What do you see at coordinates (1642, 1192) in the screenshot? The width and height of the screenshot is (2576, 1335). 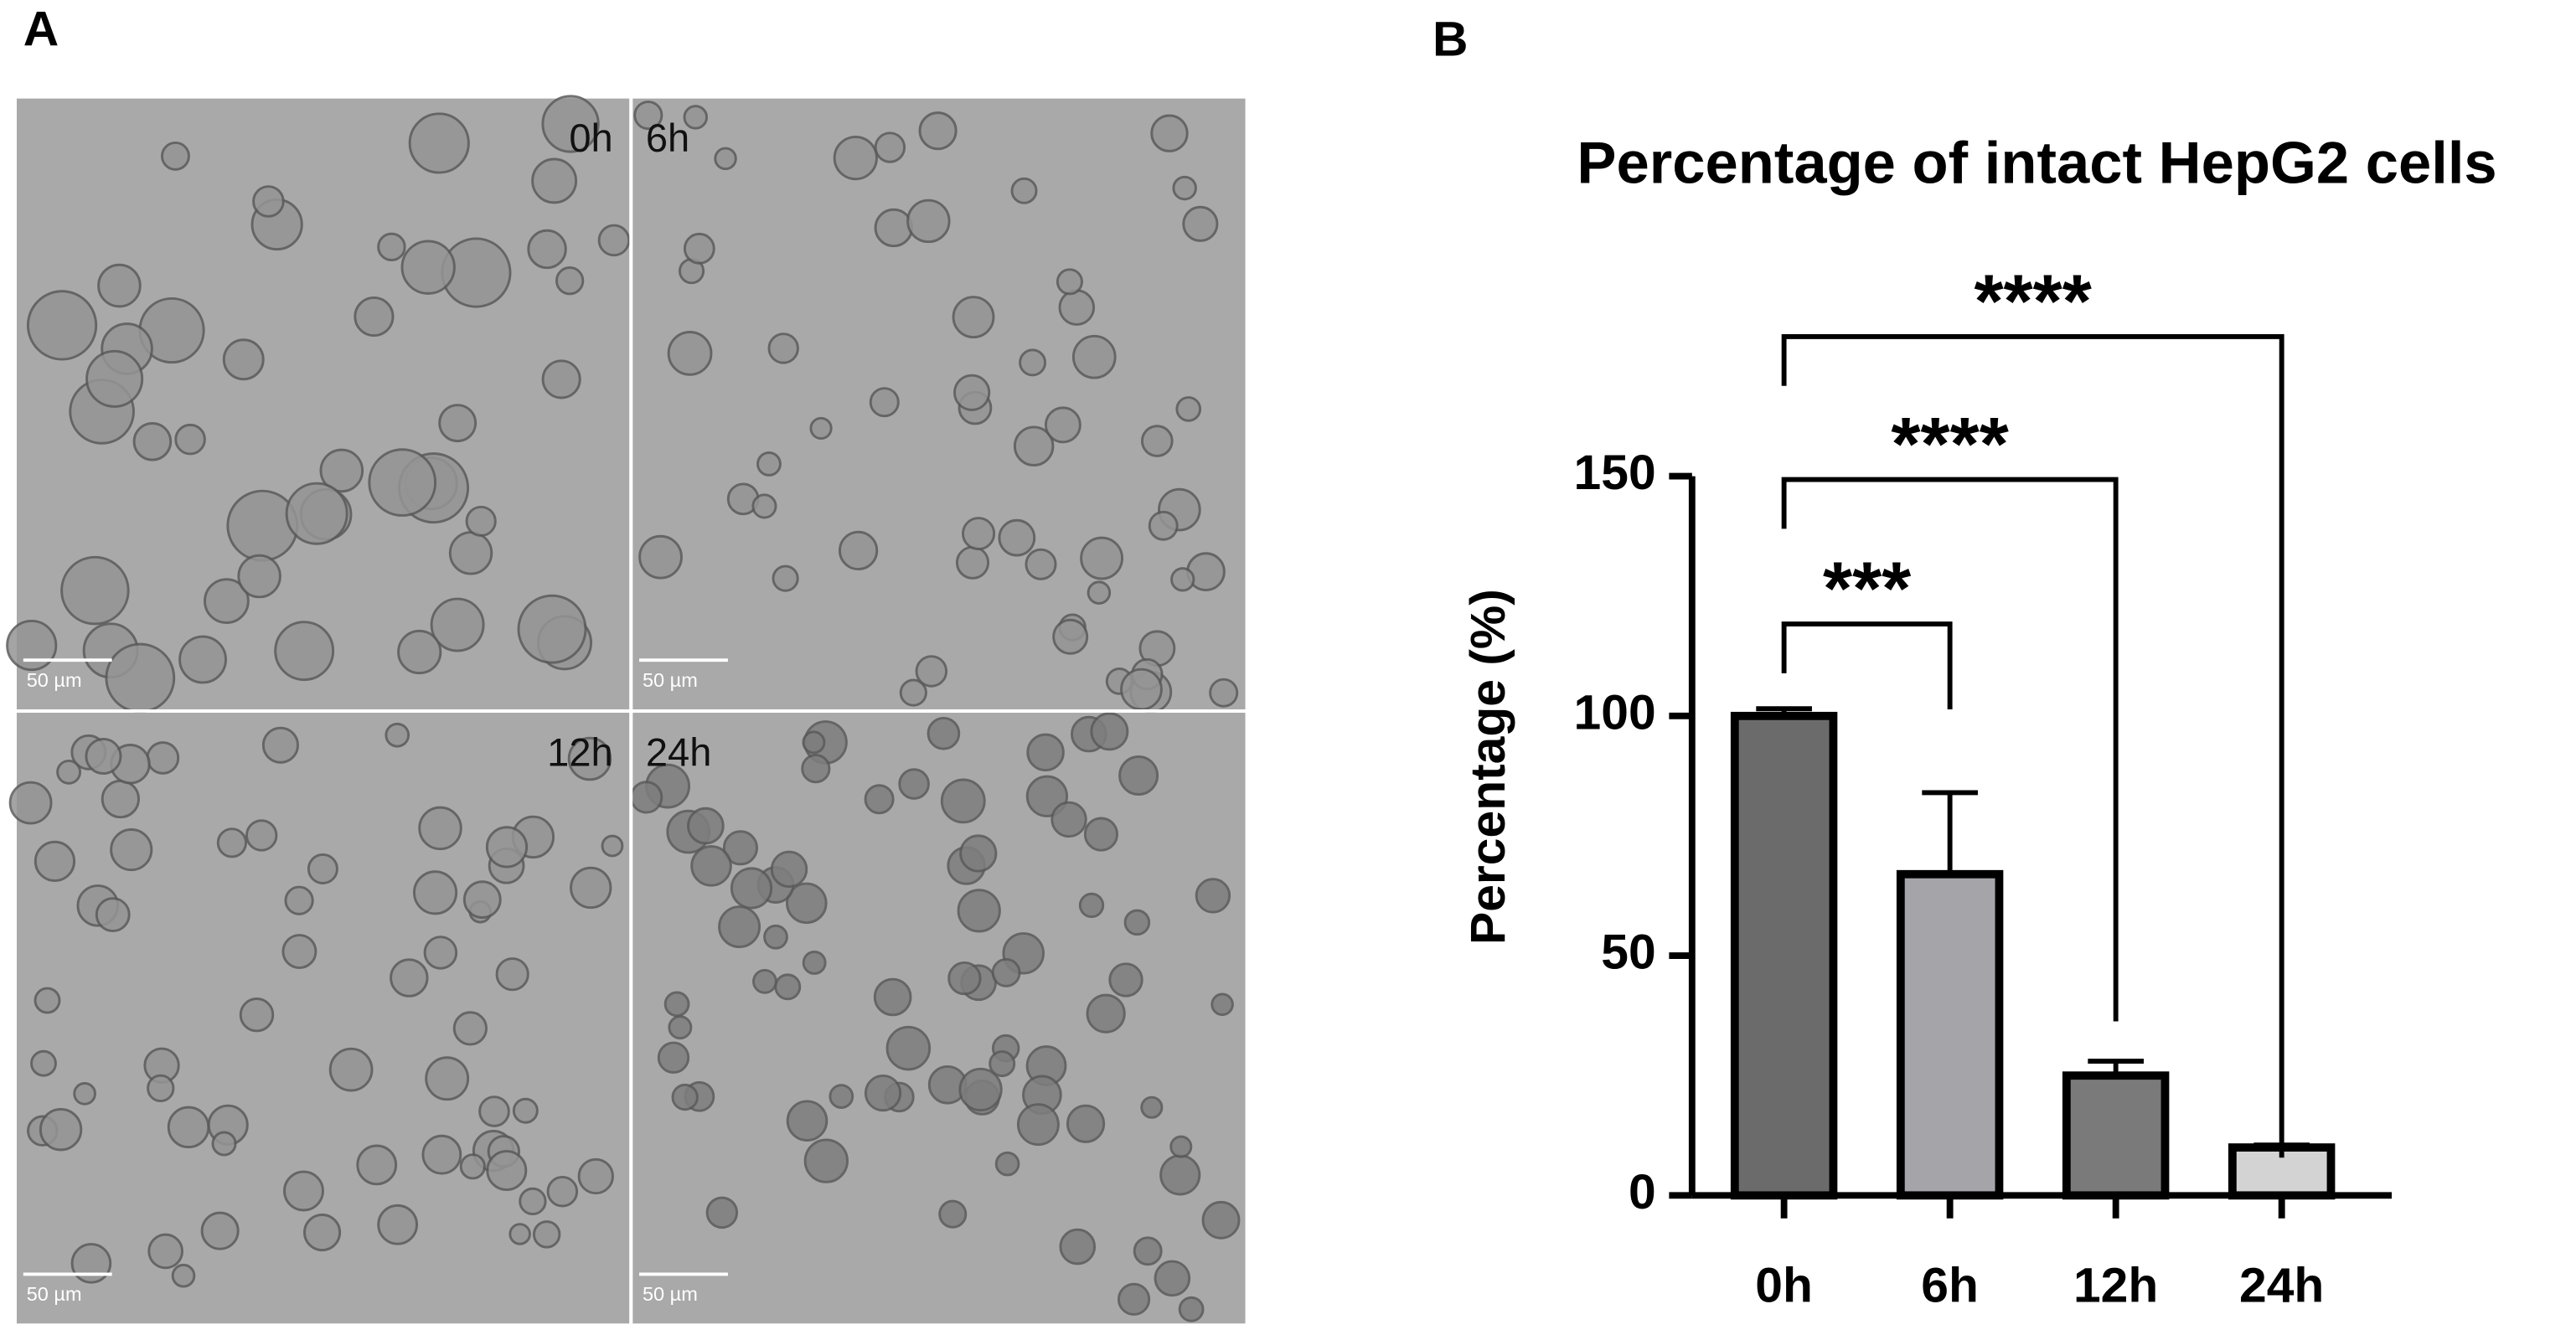 I see `y-tick-label: 0` at bounding box center [1642, 1192].